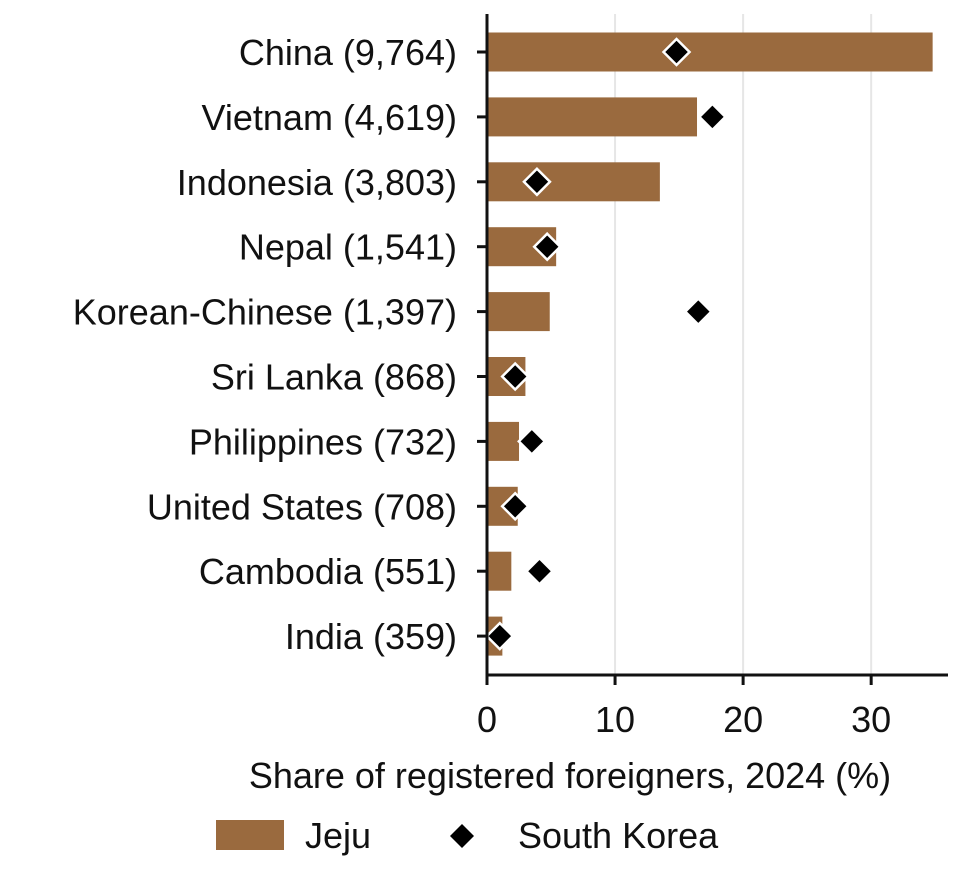 The height and width of the screenshot is (873, 962). Describe the element at coordinates (871, 719) in the screenshot. I see `x-tick-label-30: 30` at that location.